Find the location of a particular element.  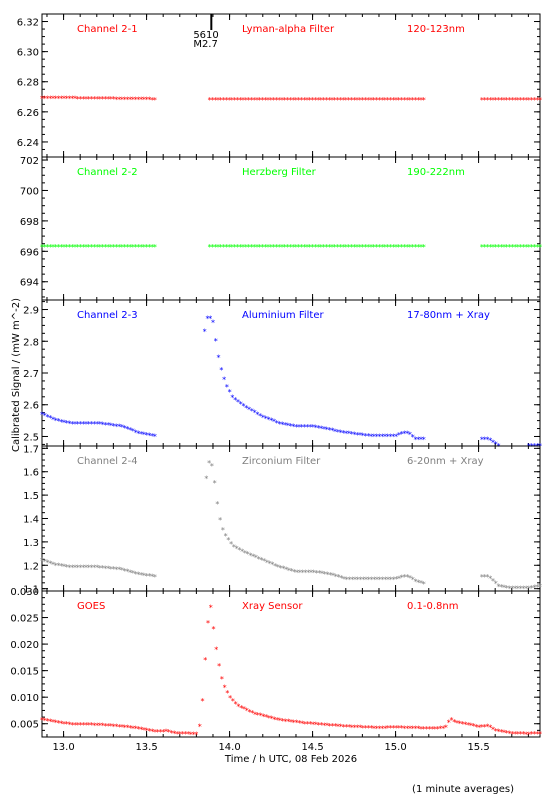

x-tick-label: 13.0 is located at coordinates (63, 747).